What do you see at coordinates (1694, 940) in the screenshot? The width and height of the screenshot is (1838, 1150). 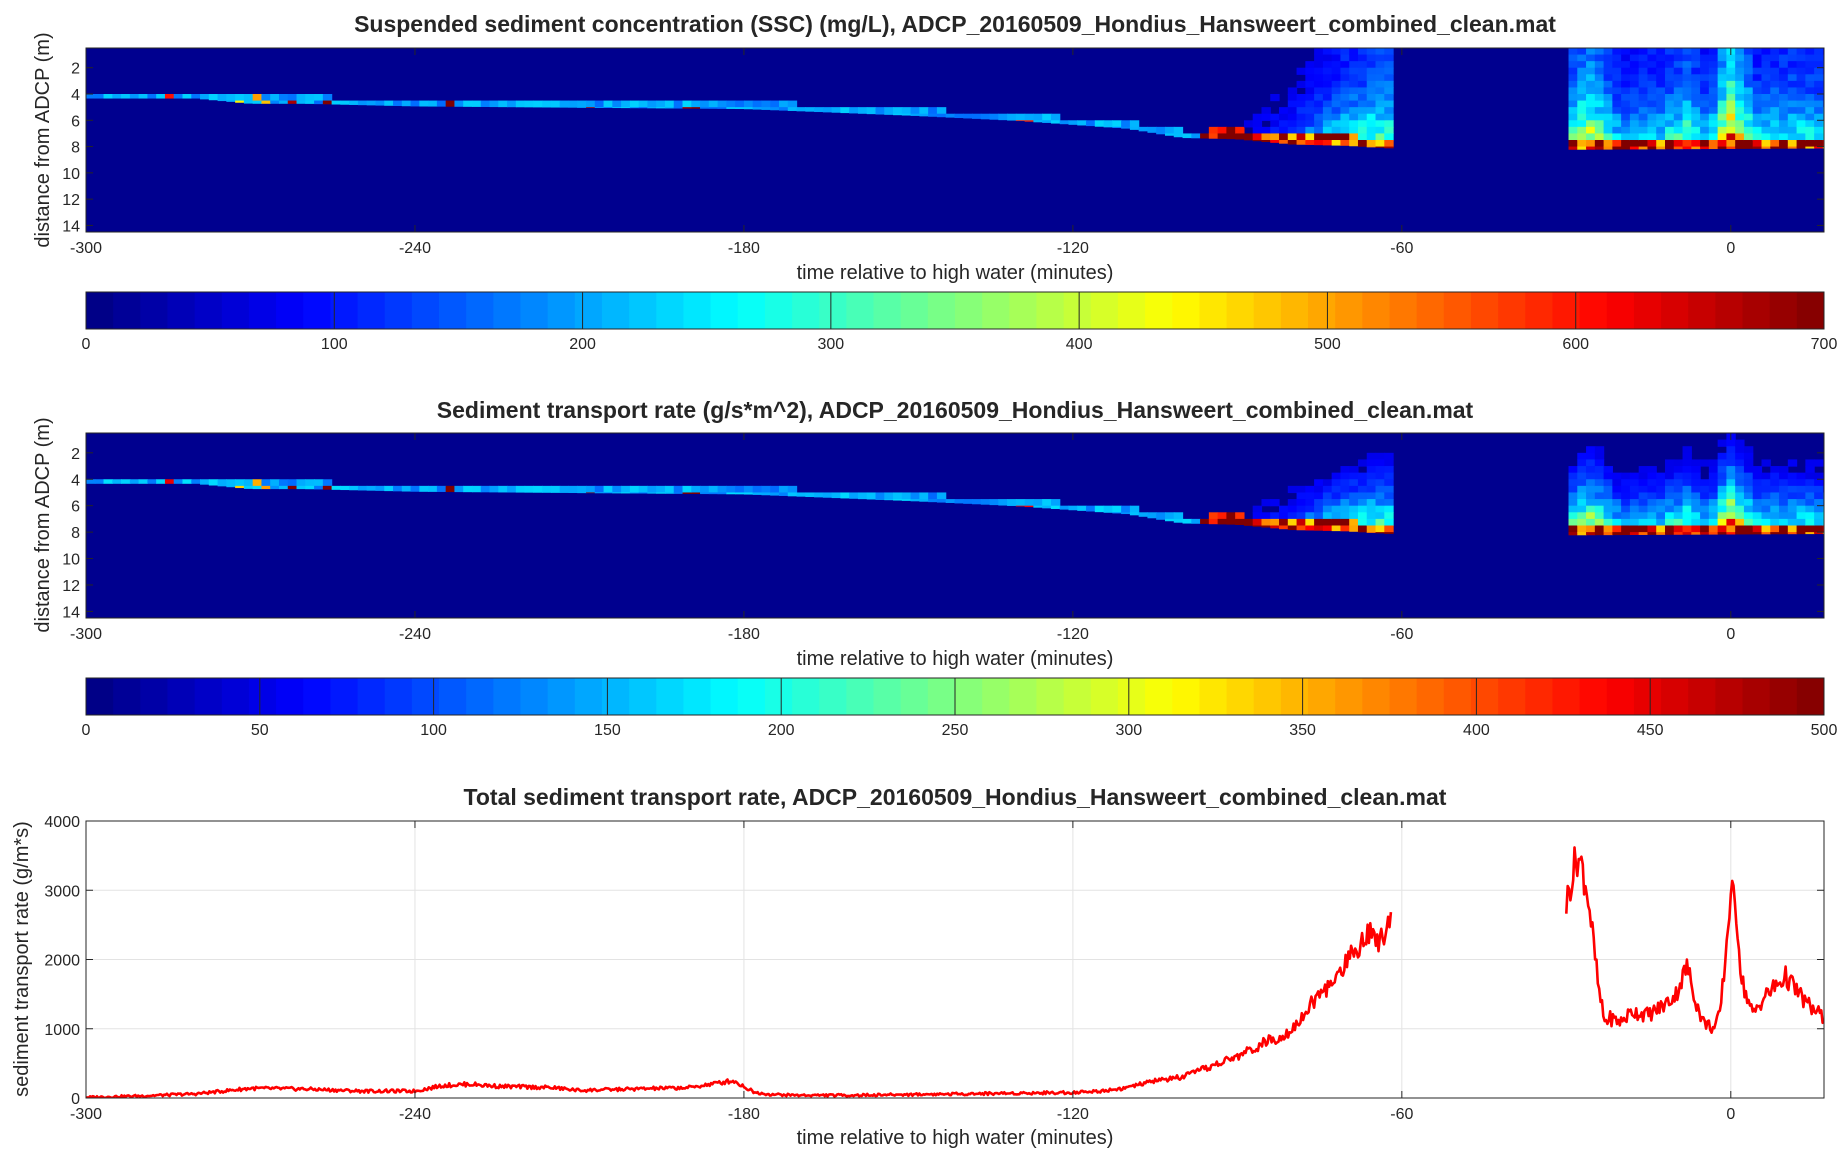 I see `total-series-line` at bounding box center [1694, 940].